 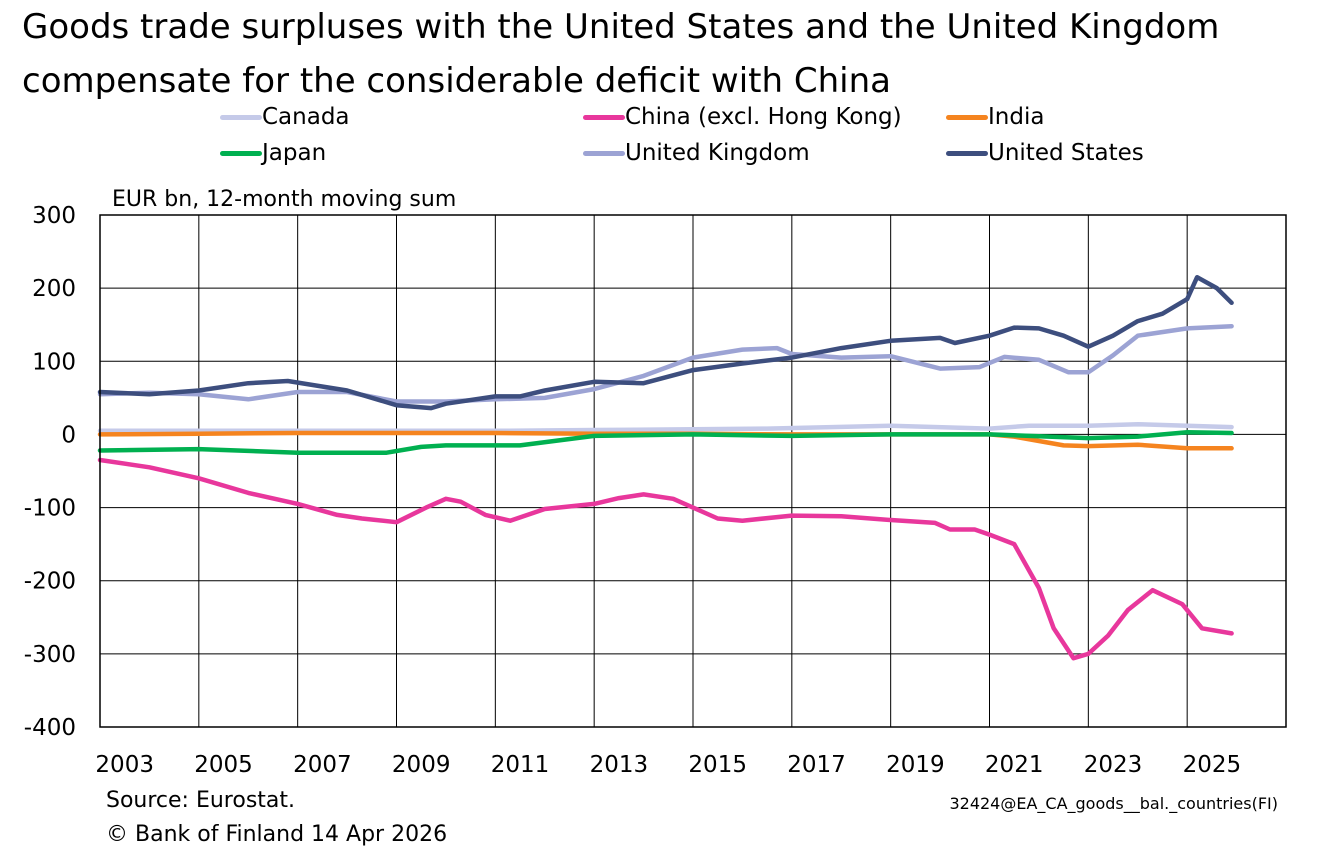 What do you see at coordinates (967, 153) in the screenshot?
I see `legend-swatch-united-states` at bounding box center [967, 153].